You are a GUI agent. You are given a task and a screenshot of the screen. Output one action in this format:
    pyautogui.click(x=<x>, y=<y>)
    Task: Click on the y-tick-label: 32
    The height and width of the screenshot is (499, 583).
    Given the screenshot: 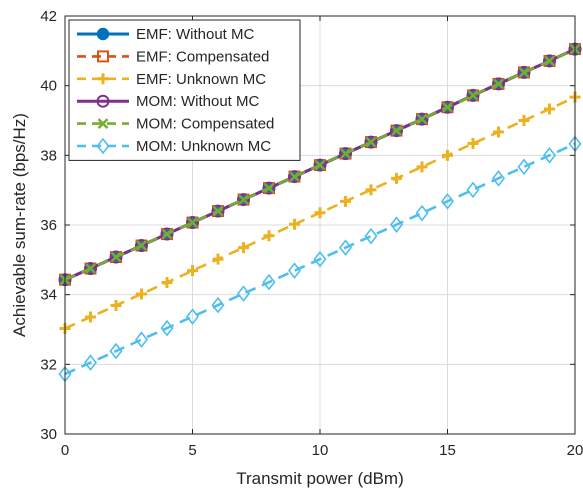 What is the action you would take?
    pyautogui.click(x=48, y=364)
    